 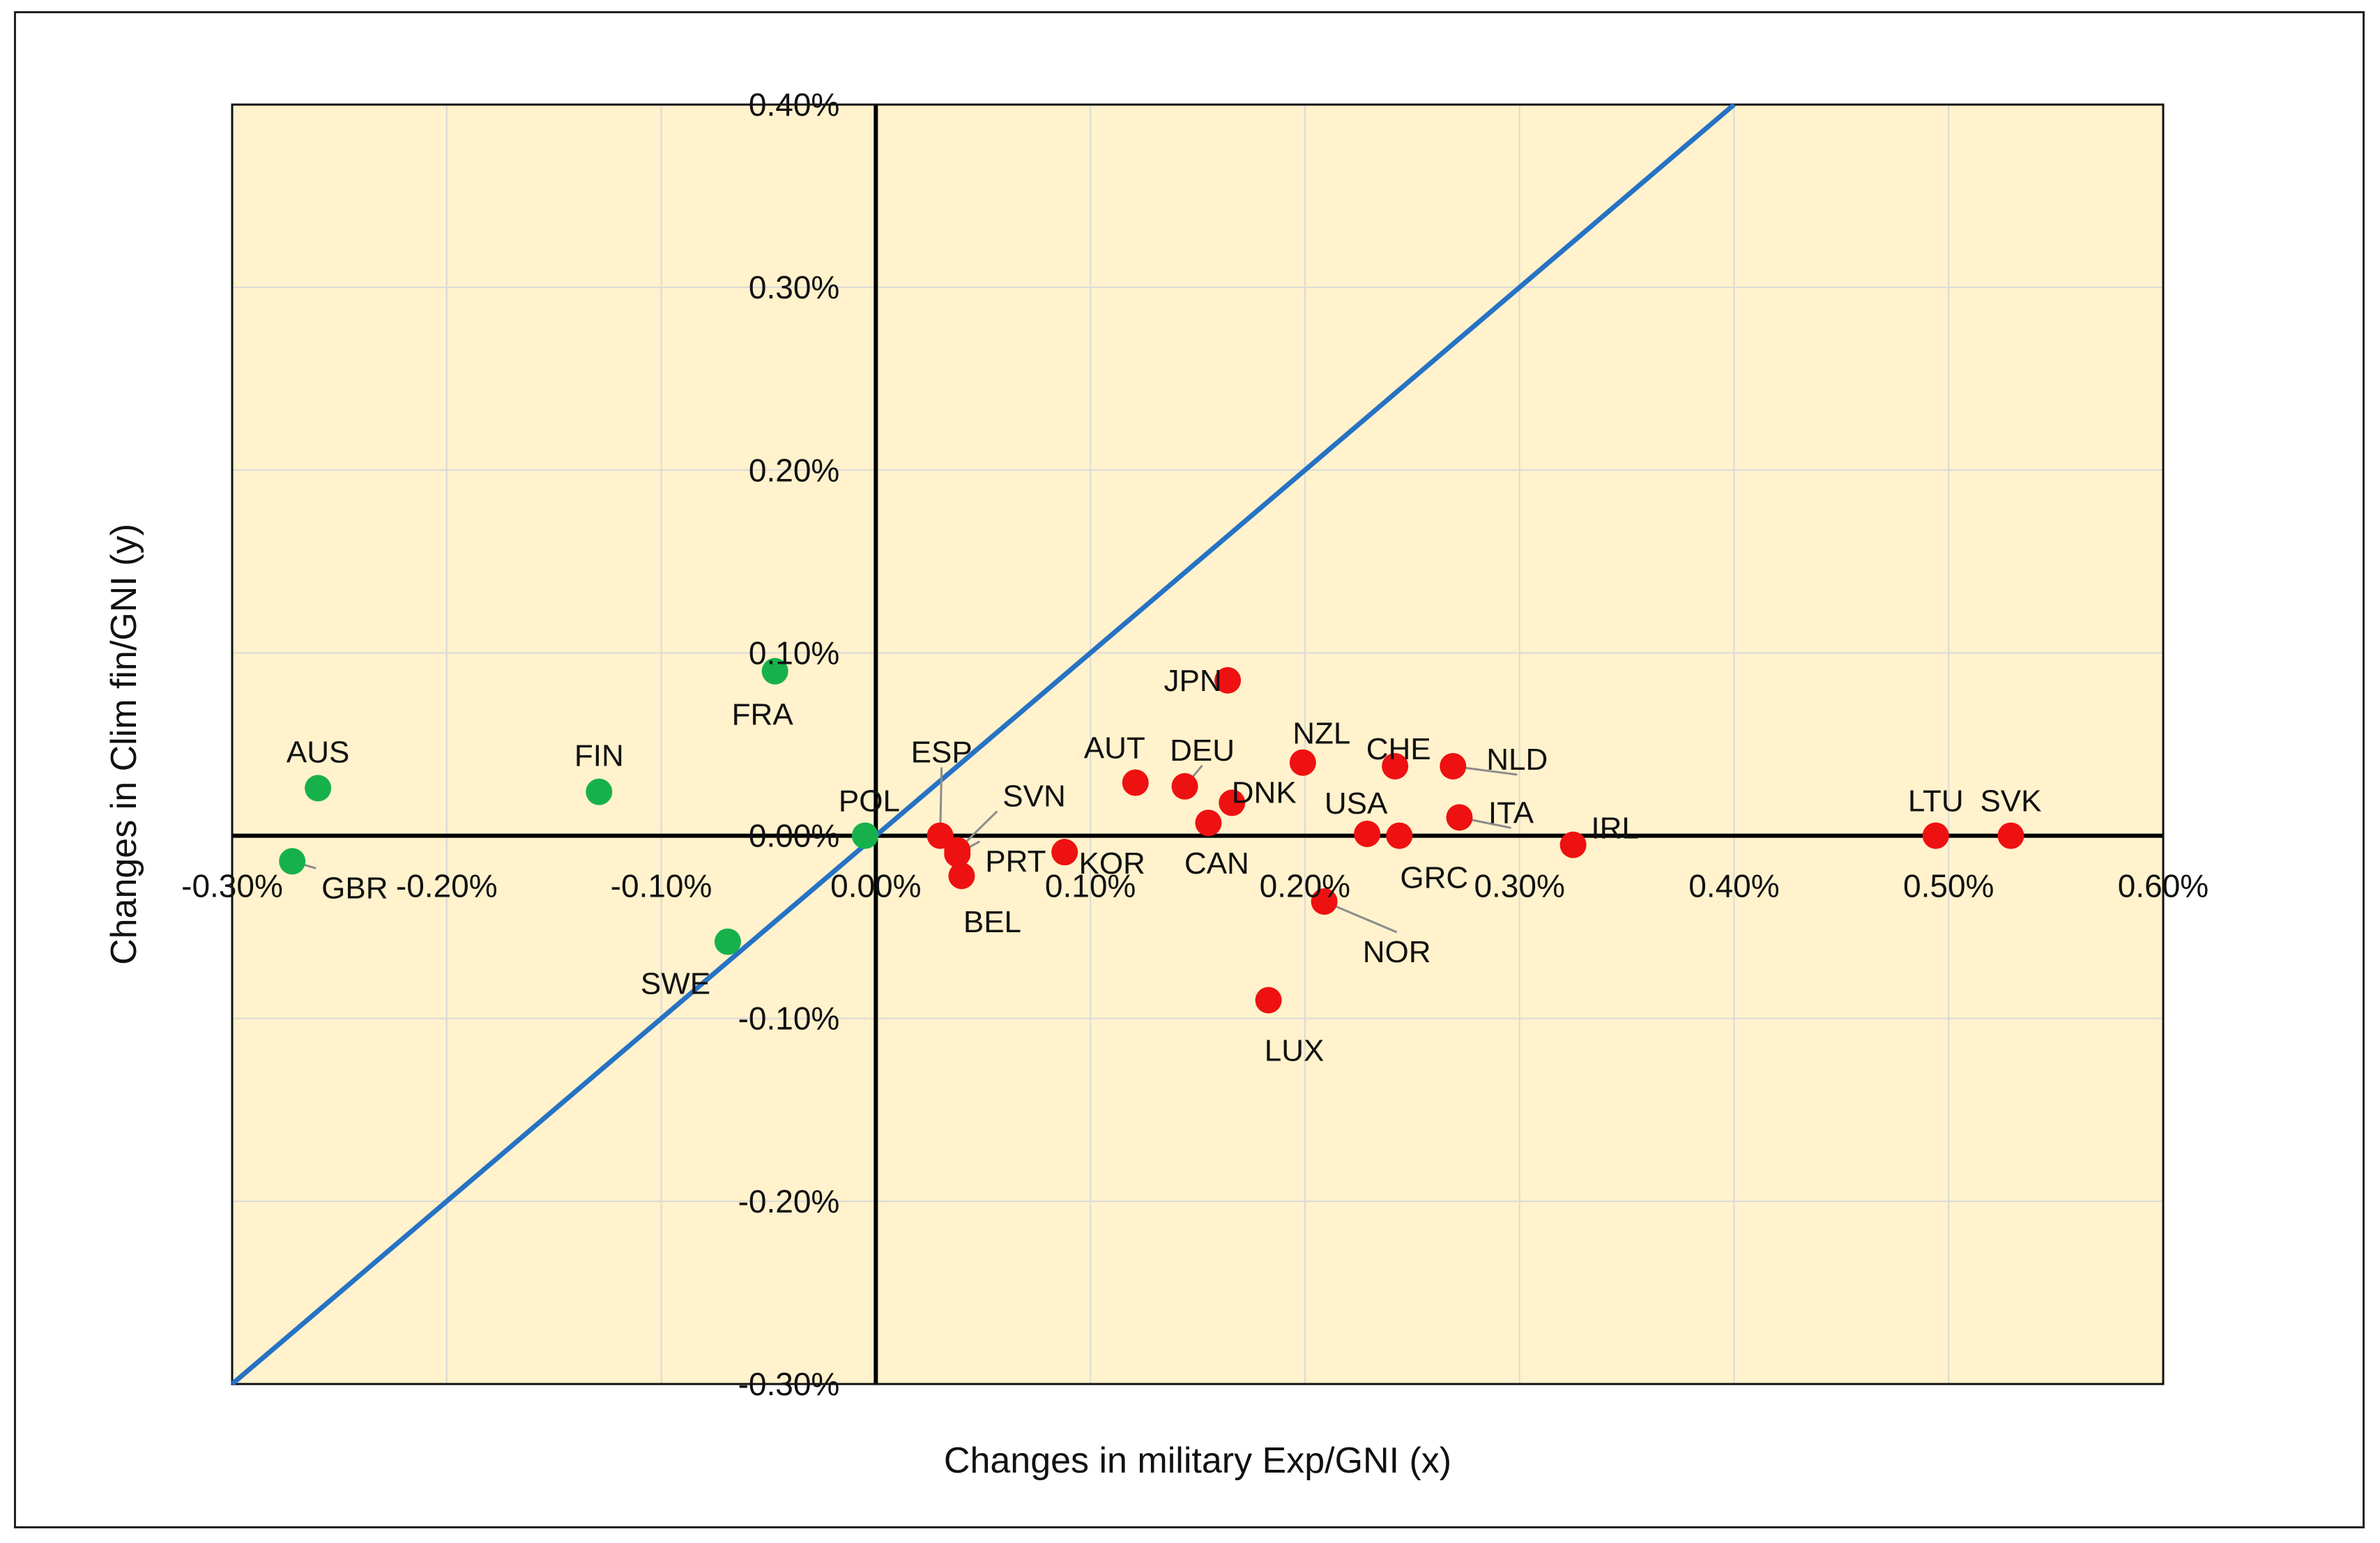 What do you see at coordinates (869, 801) in the screenshot?
I see `label-pol: POL` at bounding box center [869, 801].